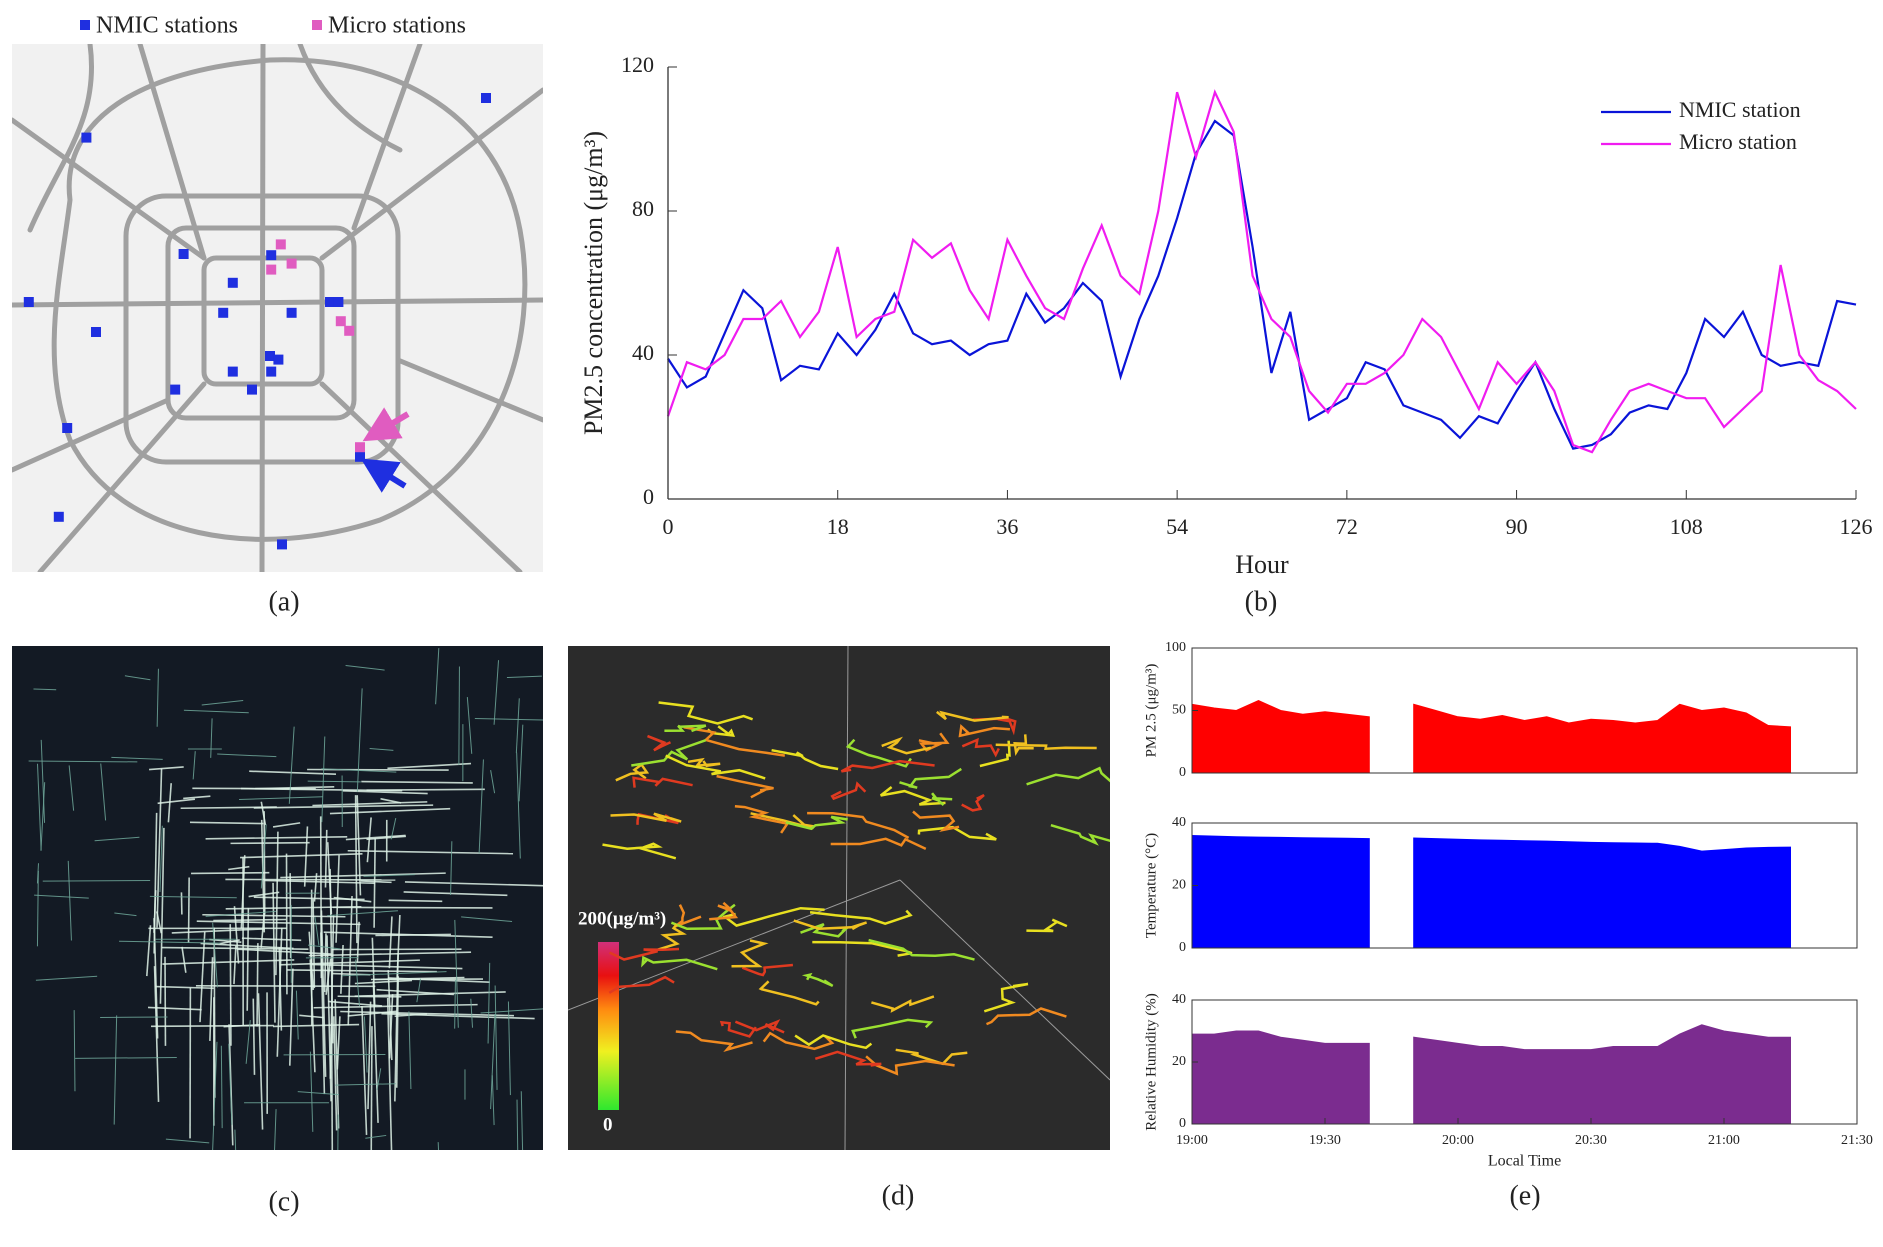  Describe the element at coordinates (397, 26) in the screenshot. I see `legend-label: Micro stations` at that location.